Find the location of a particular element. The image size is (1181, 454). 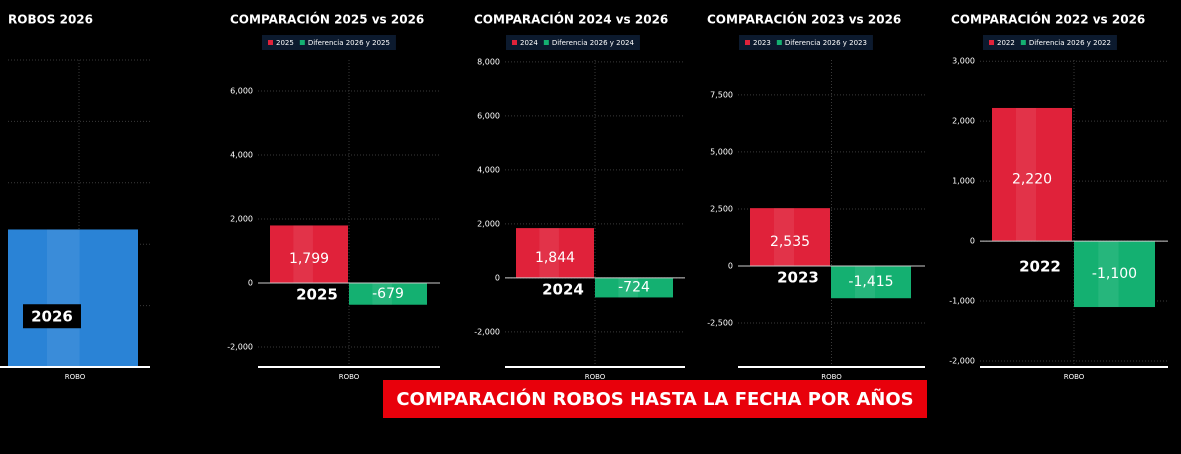

legend-label: Diferencia 2026 y 2022 is located at coordinates (1070, 43).